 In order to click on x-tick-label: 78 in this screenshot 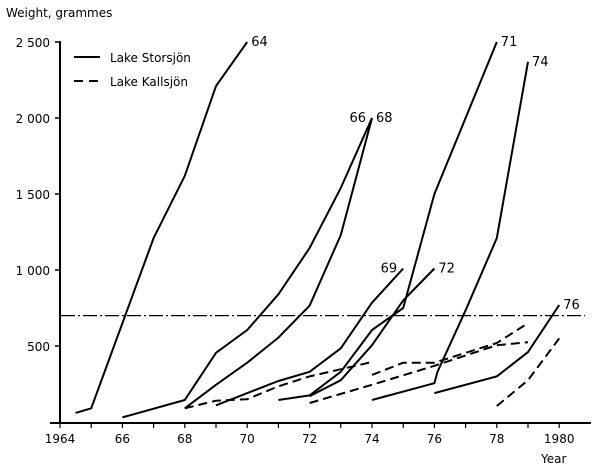, I will do `click(496, 439)`.